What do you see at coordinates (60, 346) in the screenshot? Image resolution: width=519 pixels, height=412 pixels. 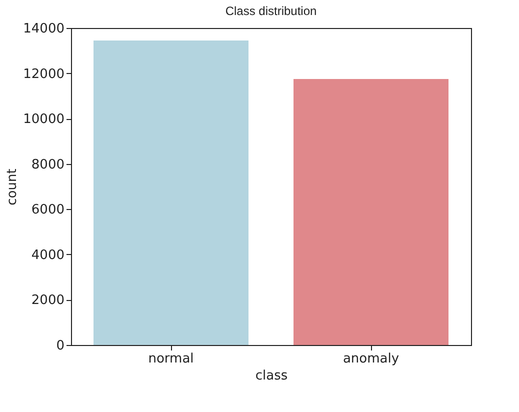 I see `y-tick-label: 0` at bounding box center [60, 346].